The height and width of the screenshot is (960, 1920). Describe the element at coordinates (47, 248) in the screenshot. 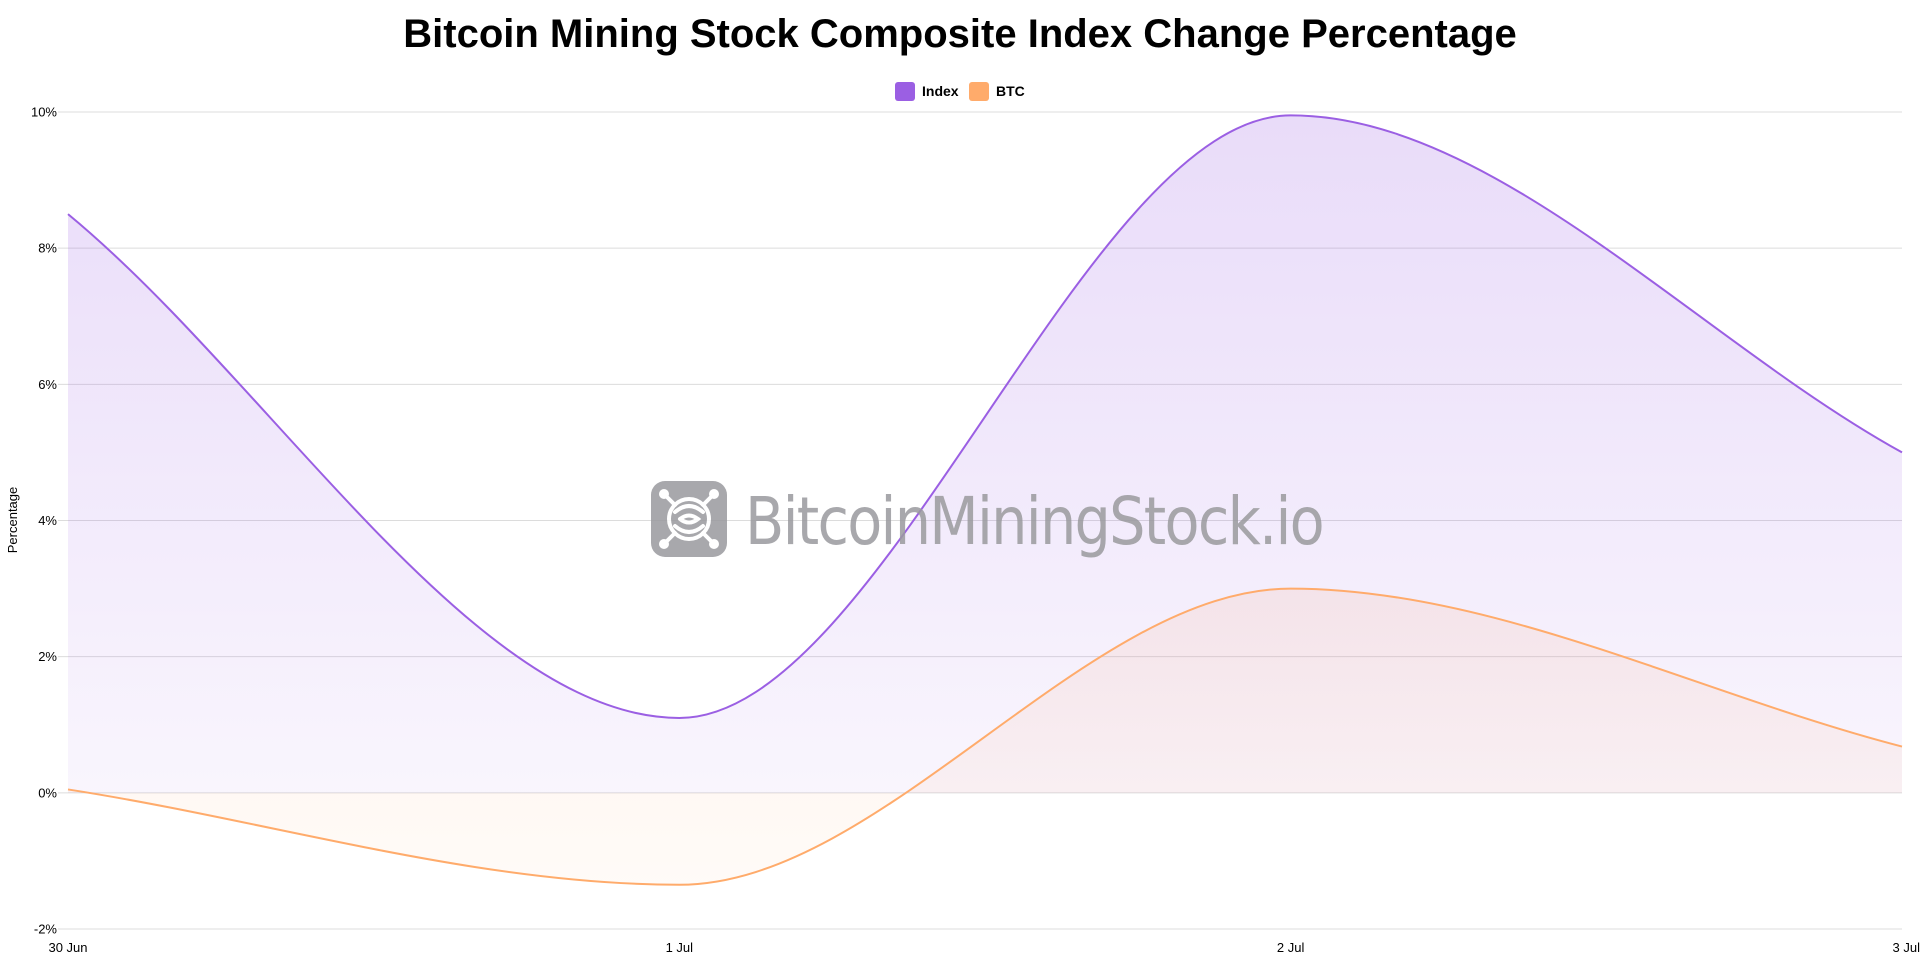

I see `y-tick-label: 8%` at that location.